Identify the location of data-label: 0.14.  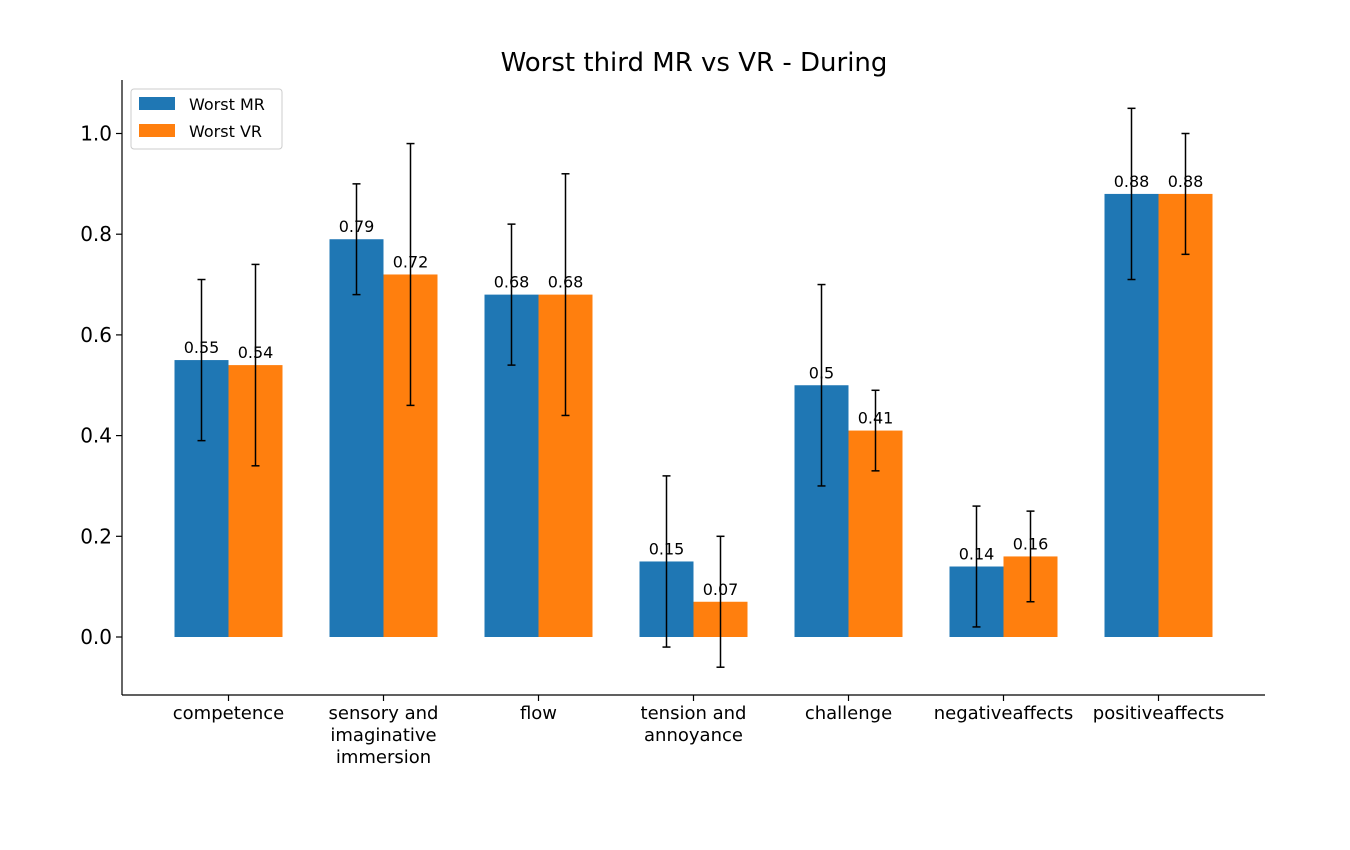
(977, 554).